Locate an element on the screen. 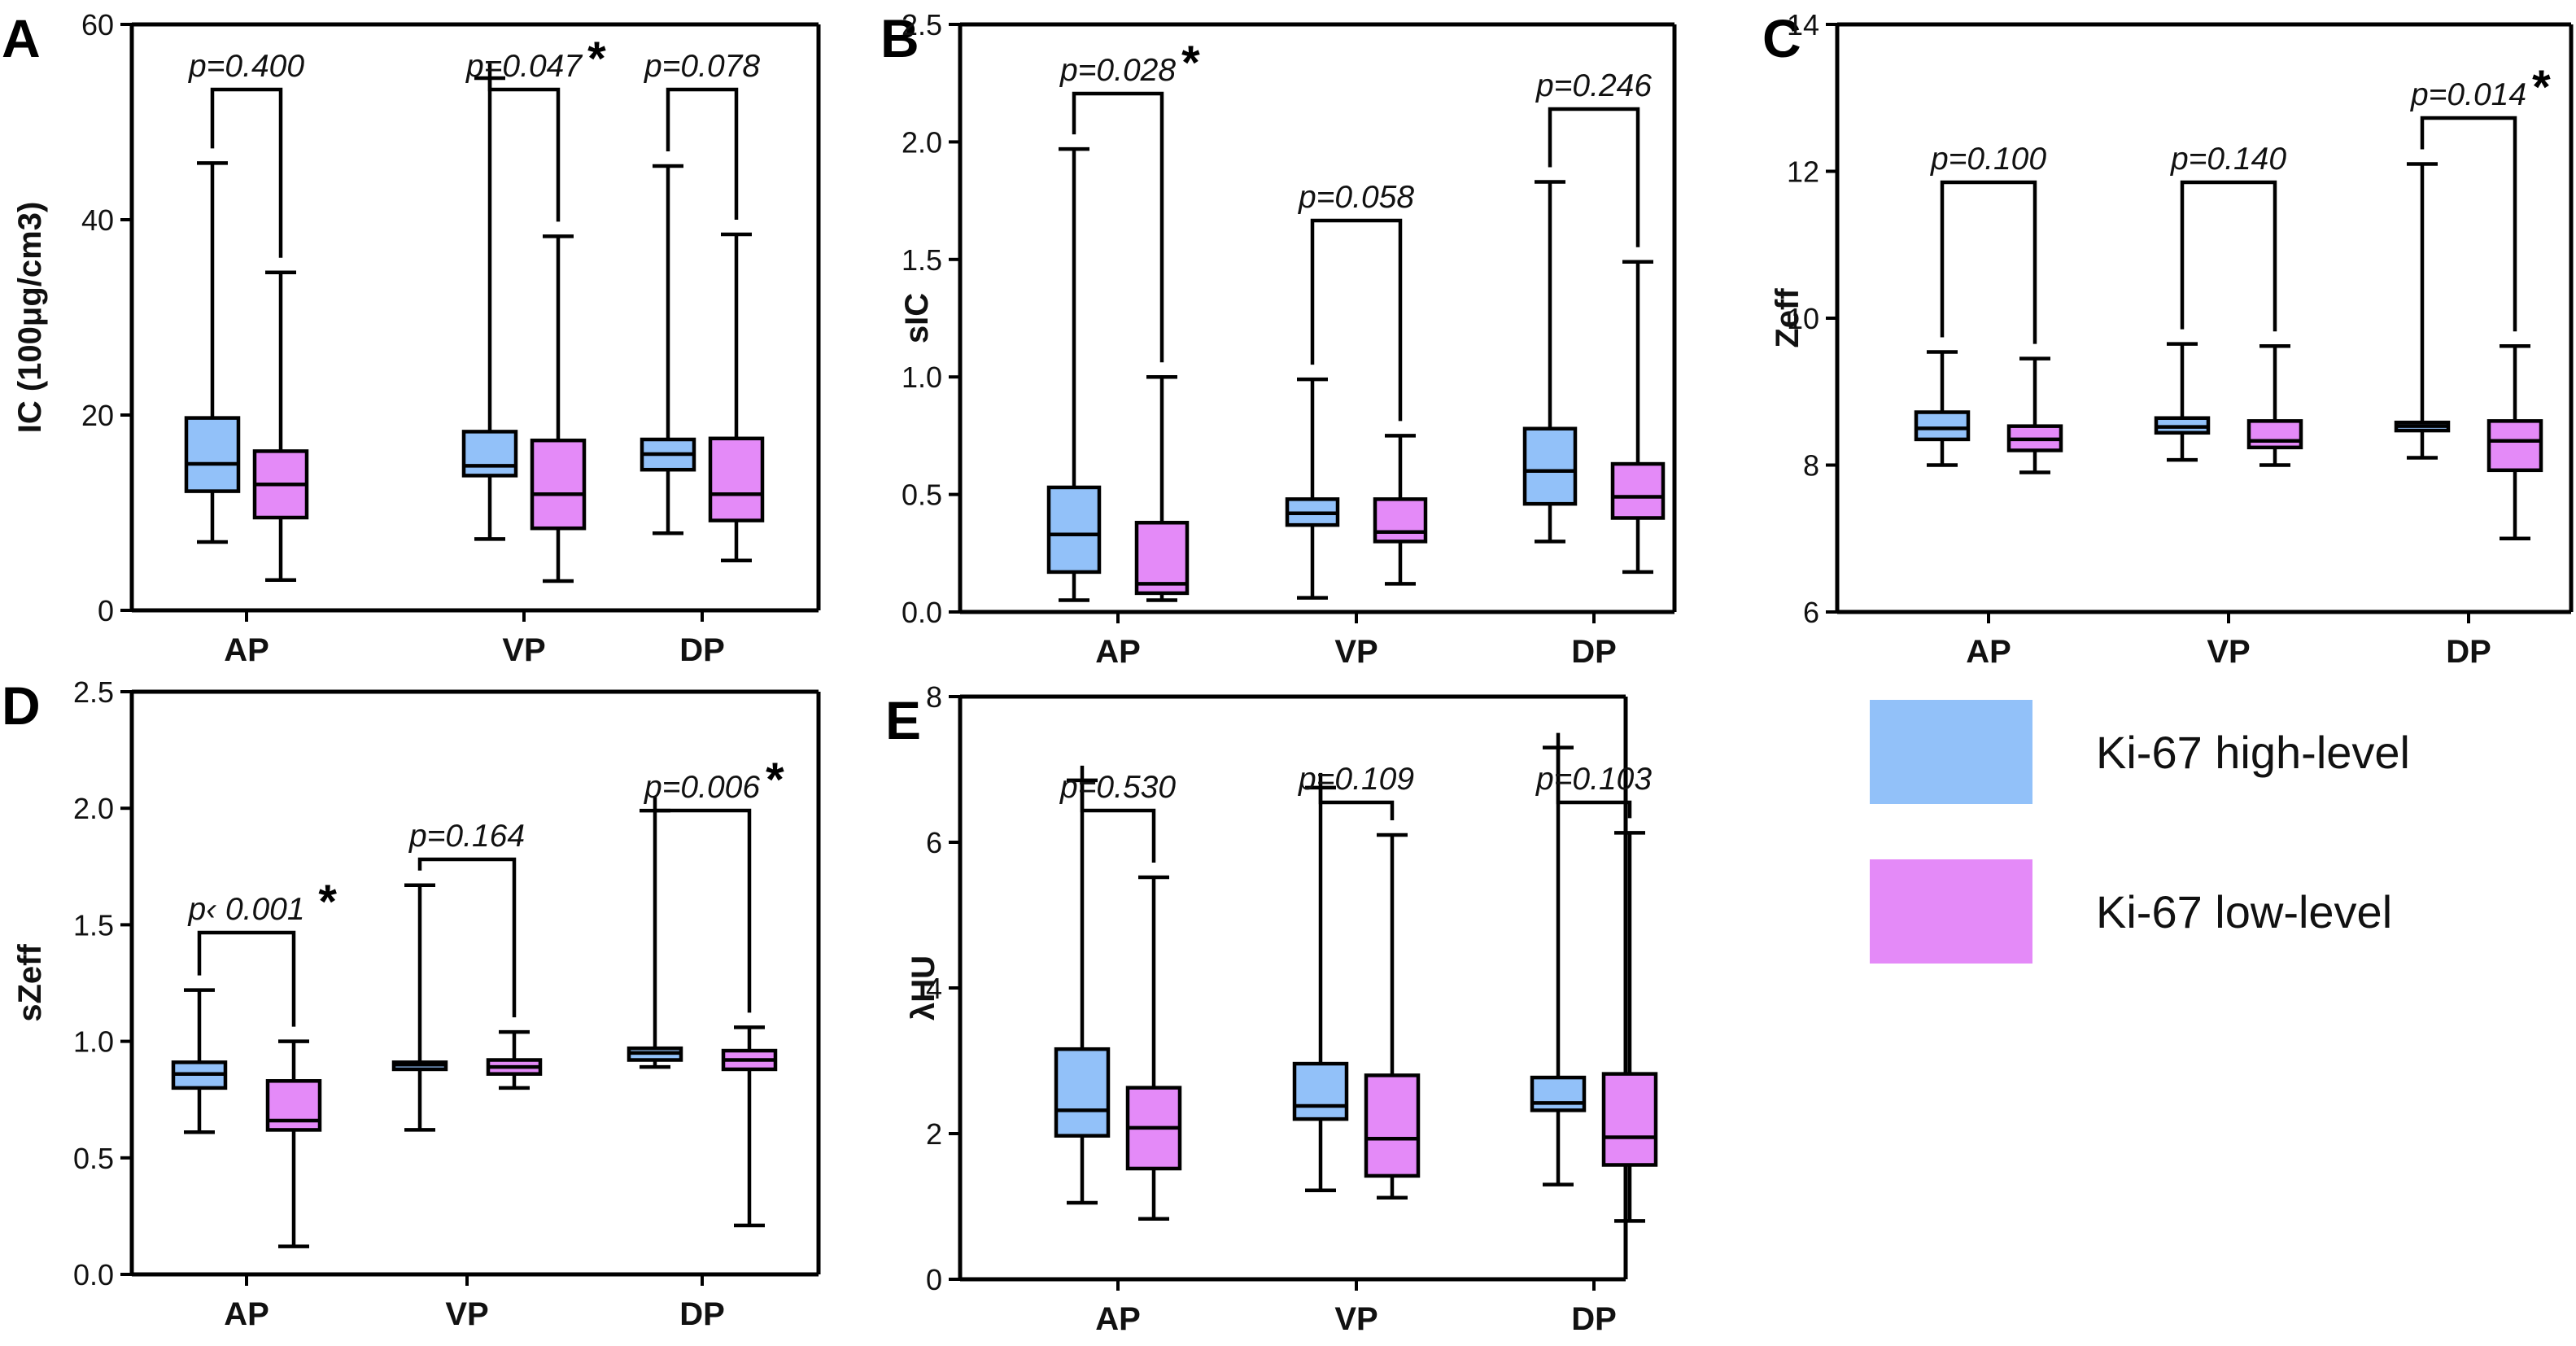 This screenshot has height=1346, width=2576. significance-bracket-dp: p=0.078 is located at coordinates (702, 134).